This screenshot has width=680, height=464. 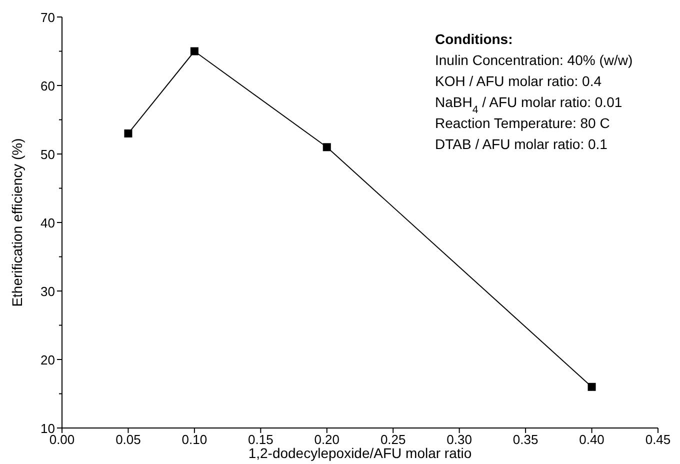 I want to click on y-axis-title: Etherification efficiency (%), so click(x=17, y=222).